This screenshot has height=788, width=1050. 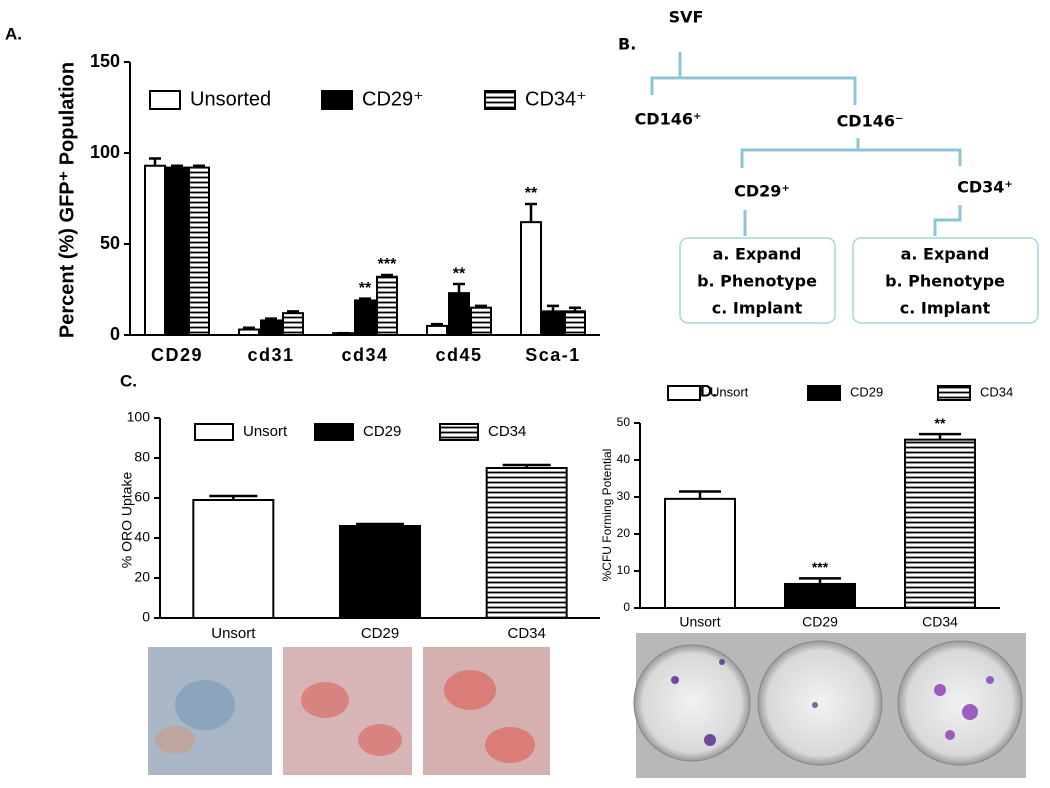 What do you see at coordinates (762, 191) in the screenshot?
I see `node: CD29⁺` at bounding box center [762, 191].